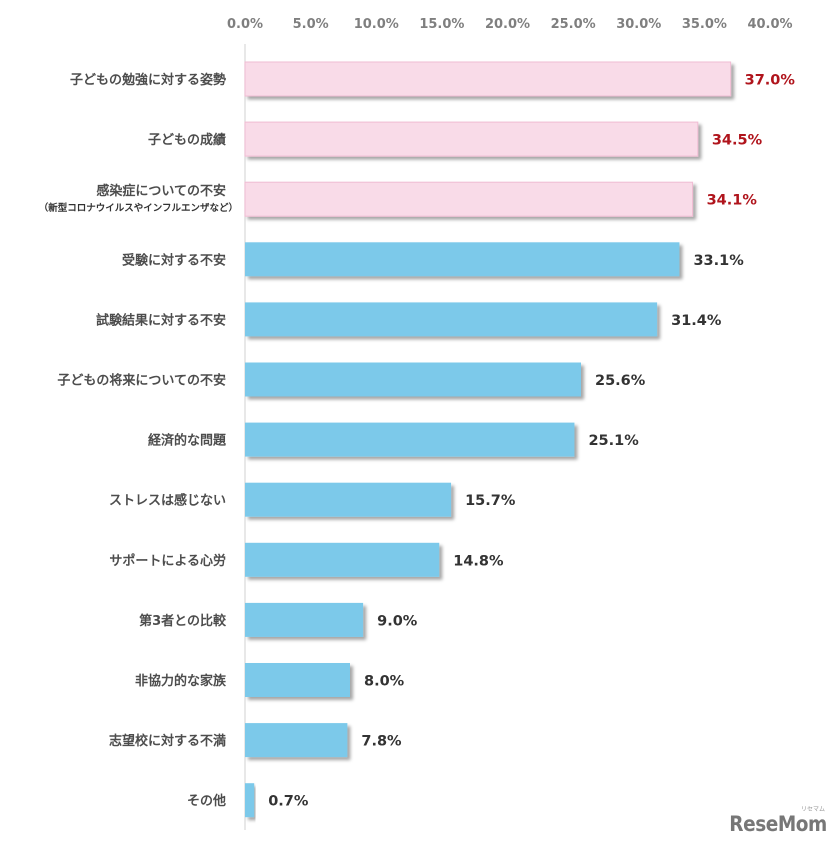  I want to click on x-tick-label: 0.0%, so click(245, 24).